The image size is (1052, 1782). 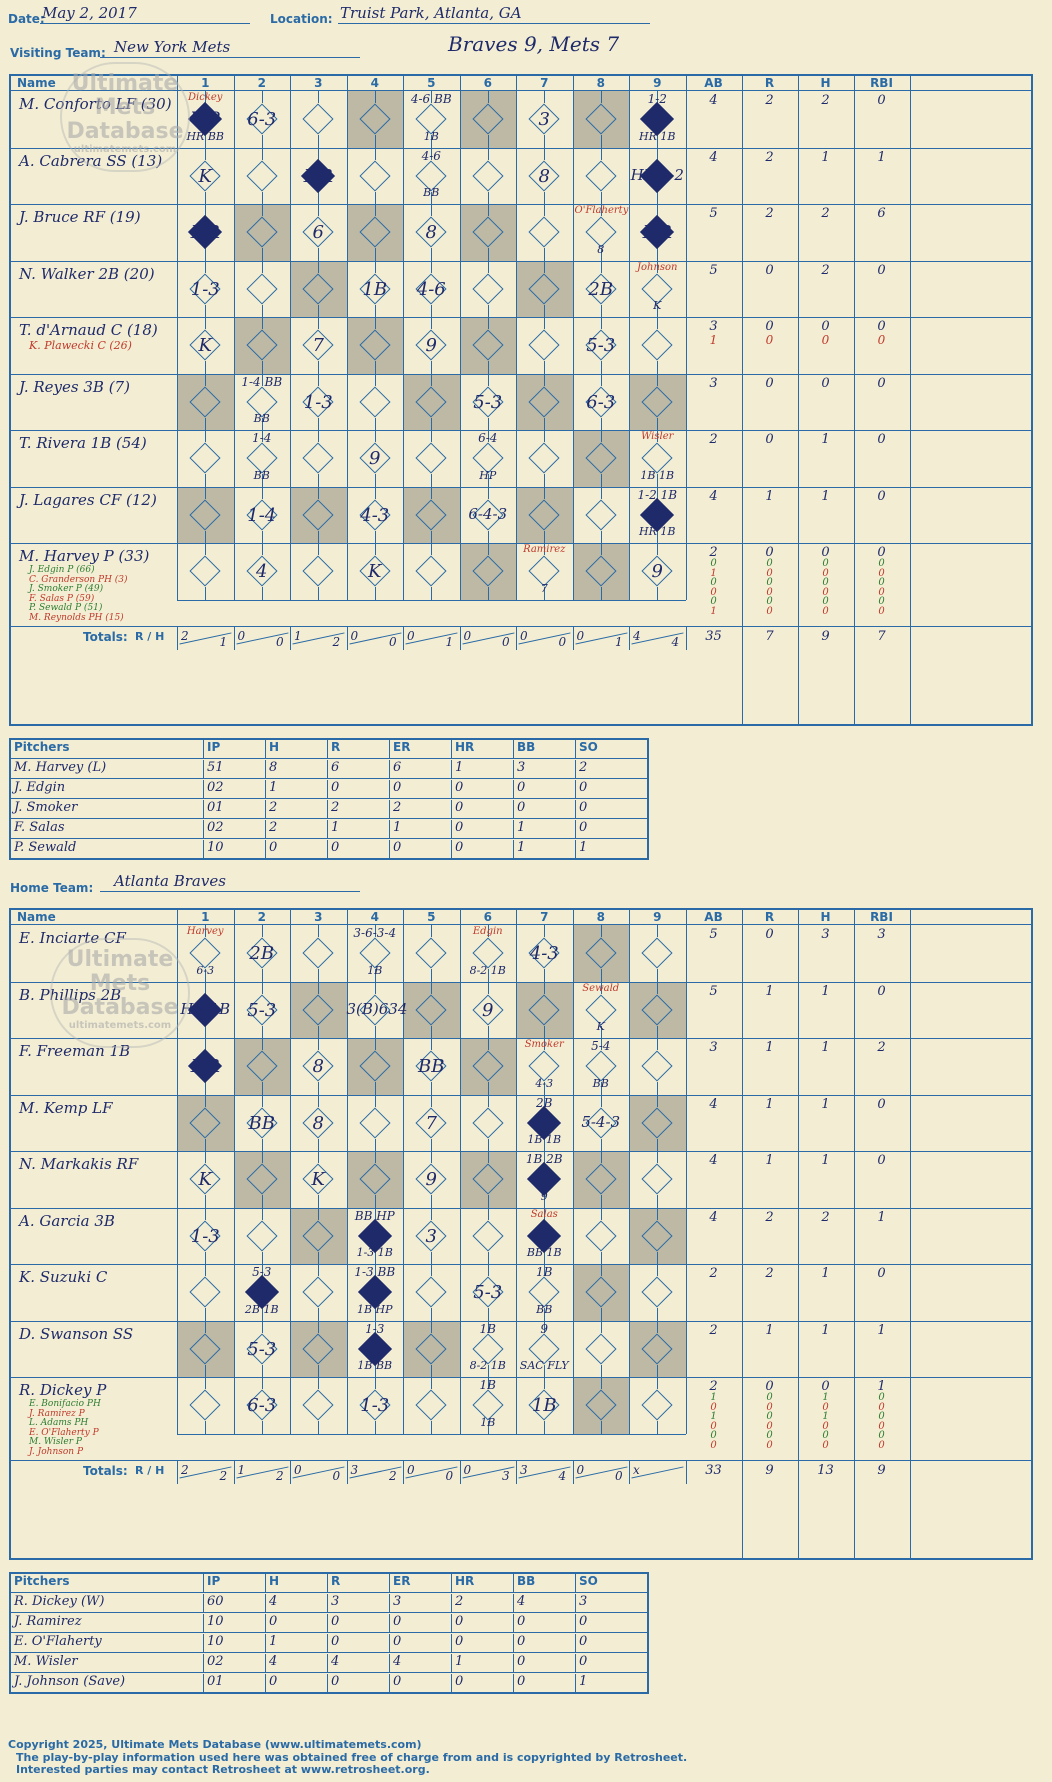 I want to click on player-stat-h: 1, so click(x=825, y=1160).